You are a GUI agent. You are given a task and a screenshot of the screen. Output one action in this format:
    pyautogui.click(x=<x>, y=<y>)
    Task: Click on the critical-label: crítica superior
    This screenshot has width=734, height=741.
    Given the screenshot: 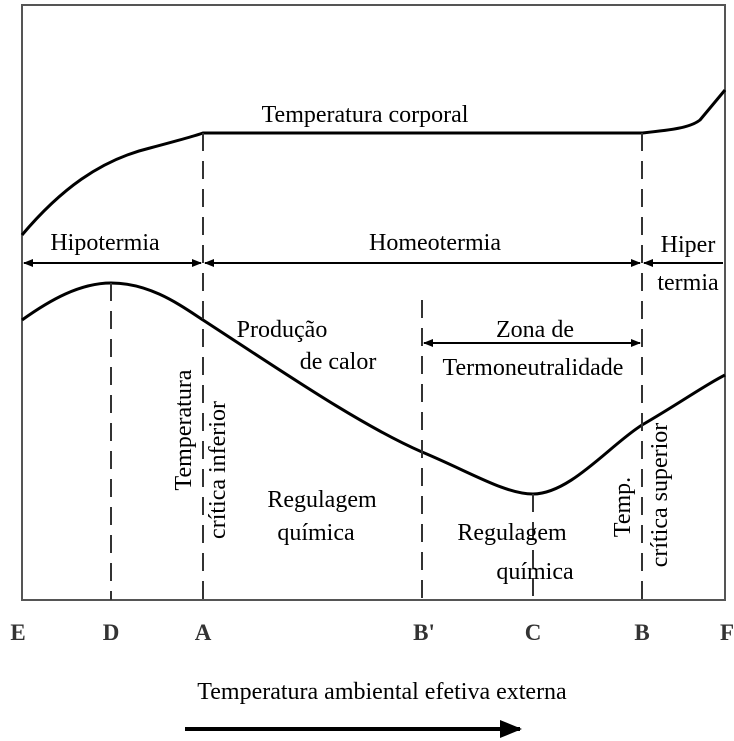 What is the action you would take?
    pyautogui.click(x=660, y=495)
    